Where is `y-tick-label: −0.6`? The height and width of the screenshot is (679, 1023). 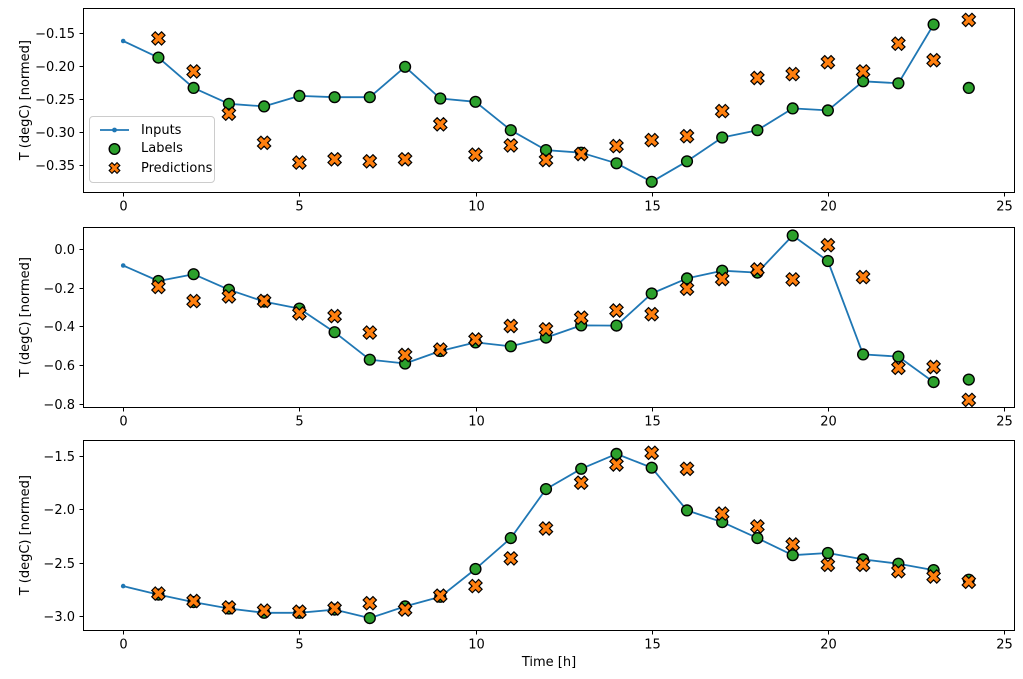
y-tick-label: −0.6 is located at coordinates (59, 366).